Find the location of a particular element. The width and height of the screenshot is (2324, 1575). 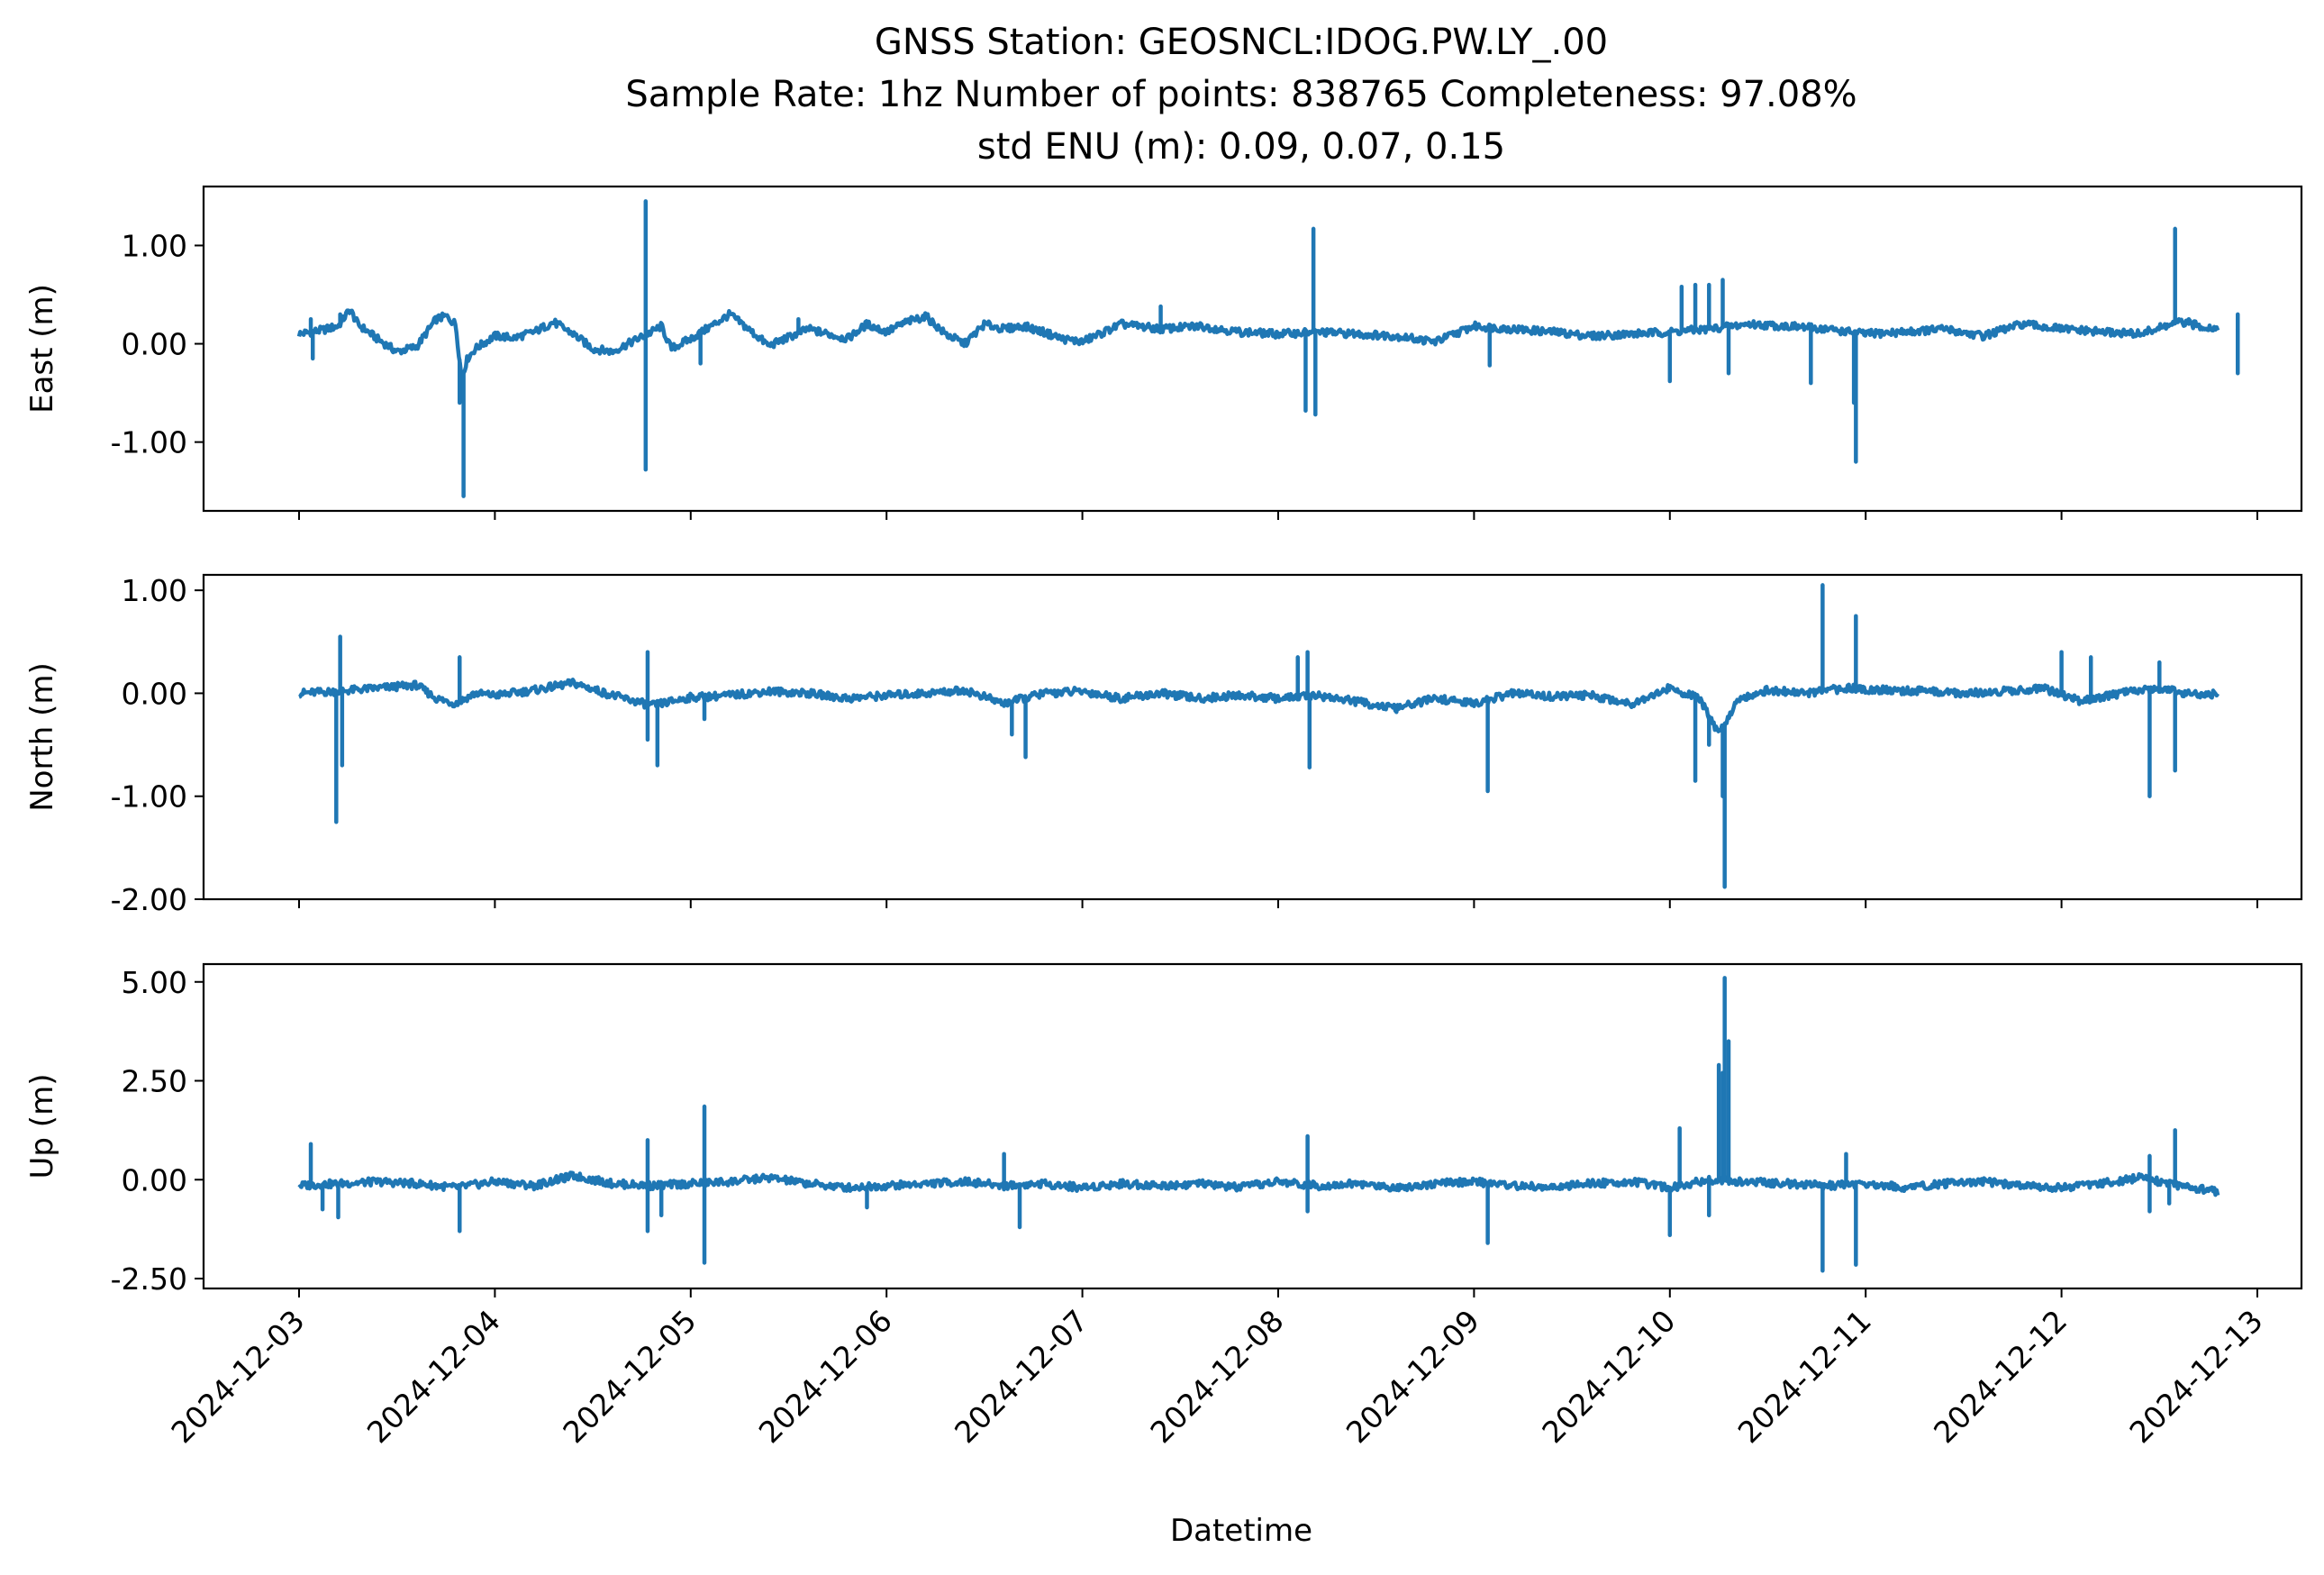

north-series-line is located at coordinates (1259, 705).